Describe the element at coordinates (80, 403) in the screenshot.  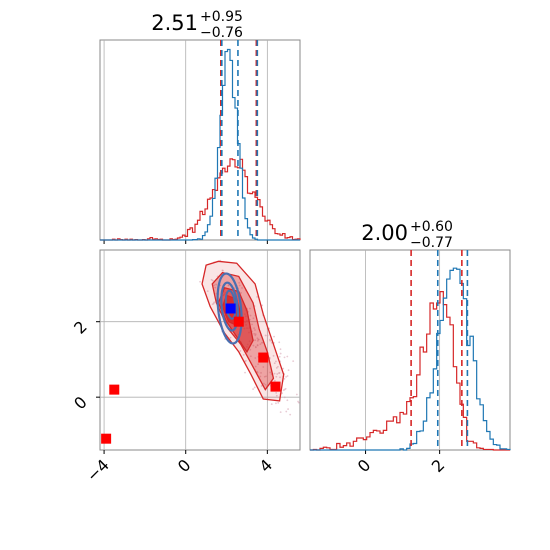
I see `y-tick-label: 0` at that location.